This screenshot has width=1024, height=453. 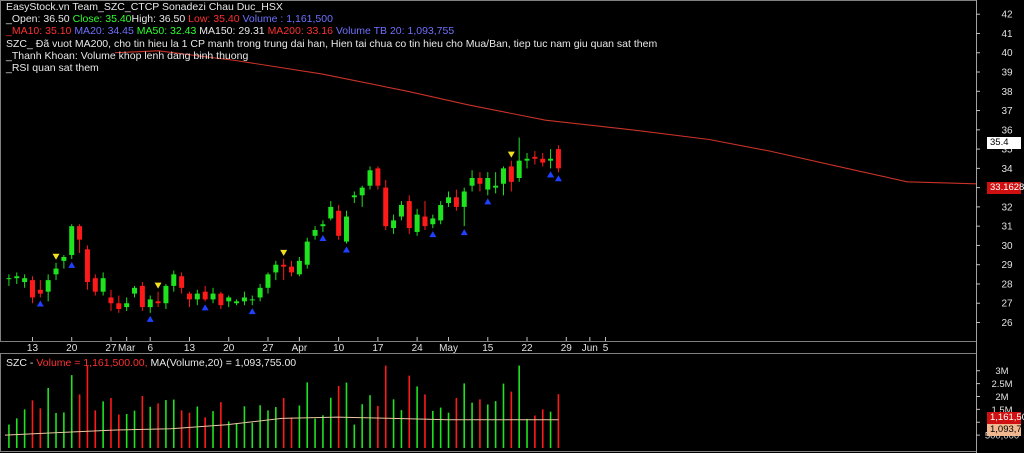 What do you see at coordinates (1007, 130) in the screenshot?
I see `price-tick-label: 36` at bounding box center [1007, 130].